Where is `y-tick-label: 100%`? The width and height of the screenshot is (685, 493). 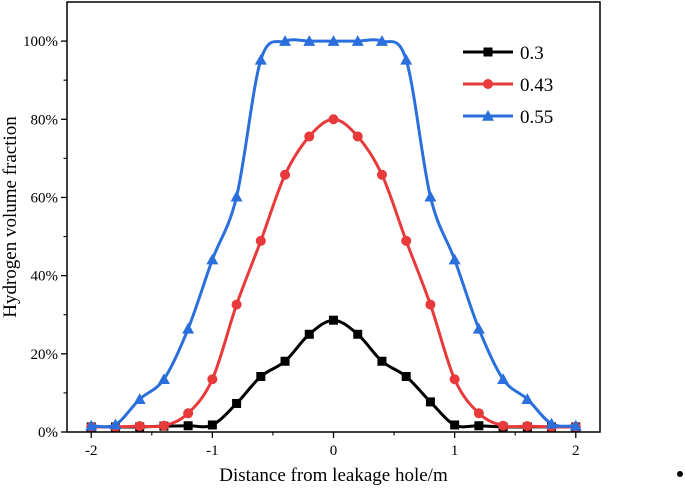 y-tick-label: 100% is located at coordinates (40, 42).